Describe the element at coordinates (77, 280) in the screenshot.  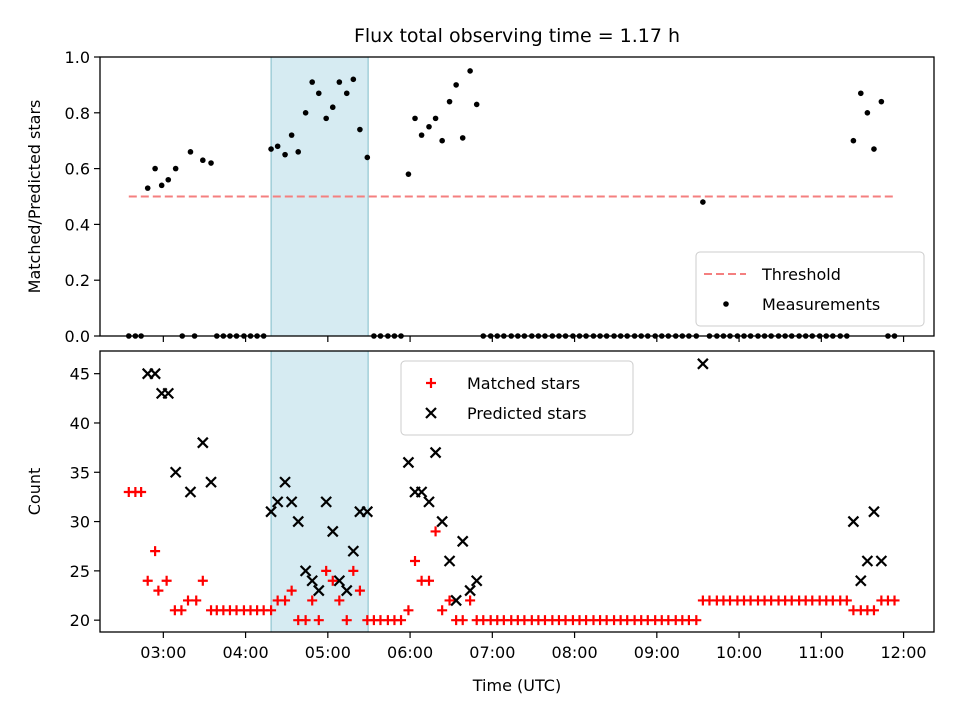
I see `y-tick-label: 0.2` at that location.